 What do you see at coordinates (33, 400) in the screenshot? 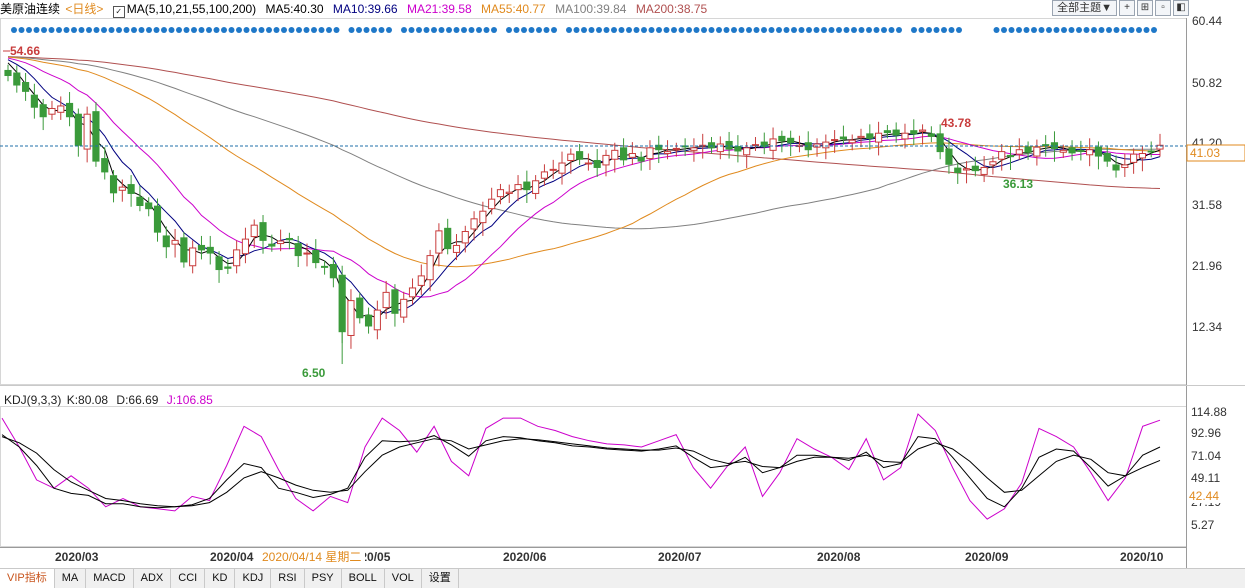
I see `kdj-label: KDJ(9,3,3)` at bounding box center [33, 400].